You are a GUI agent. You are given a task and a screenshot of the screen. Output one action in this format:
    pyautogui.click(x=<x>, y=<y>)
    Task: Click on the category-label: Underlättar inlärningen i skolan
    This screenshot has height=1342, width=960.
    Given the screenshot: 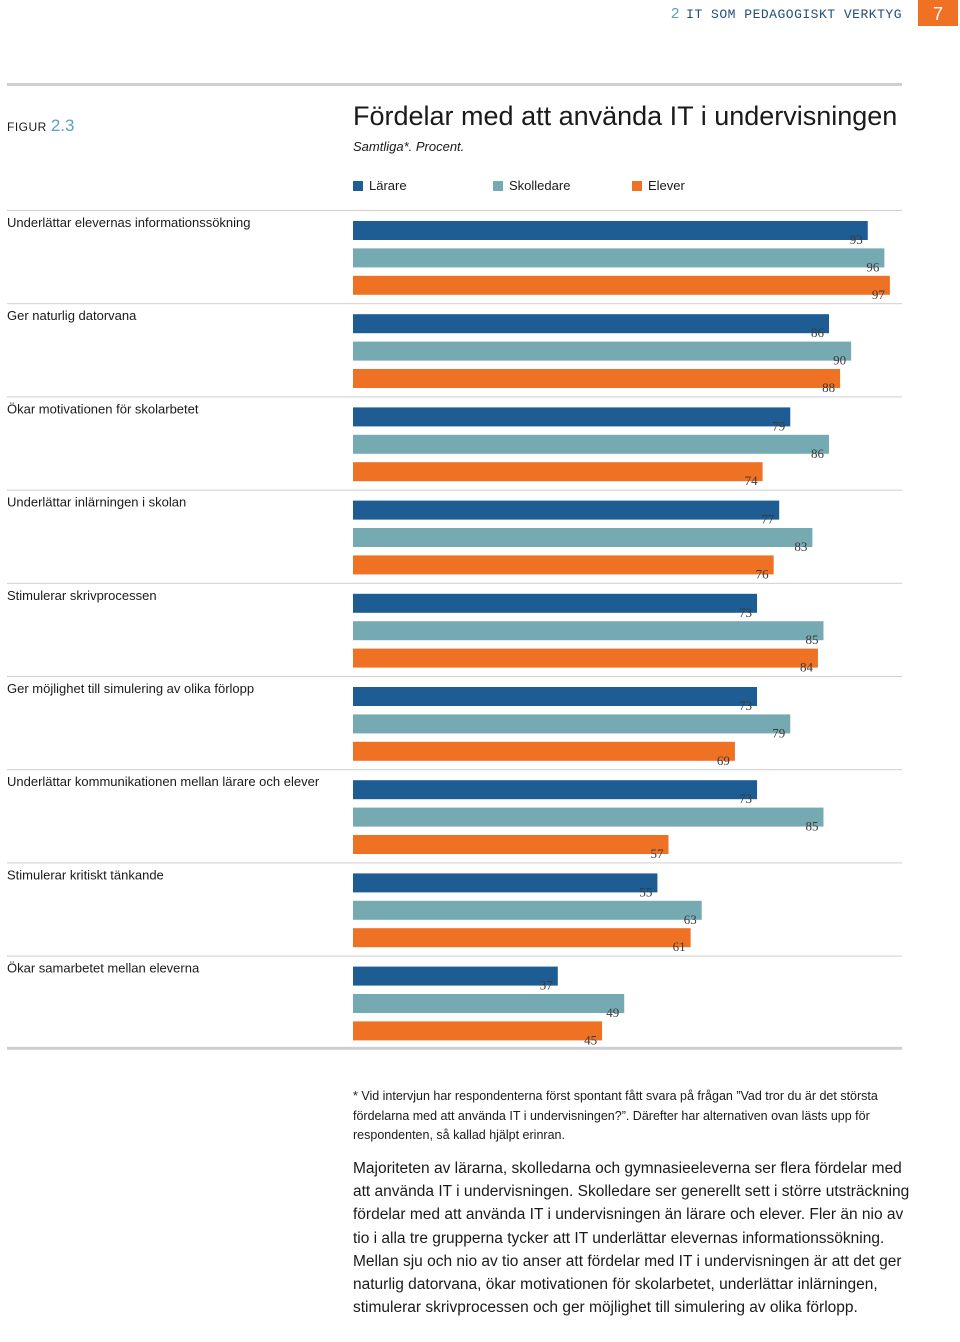 What is the action you would take?
    pyautogui.click(x=96, y=502)
    